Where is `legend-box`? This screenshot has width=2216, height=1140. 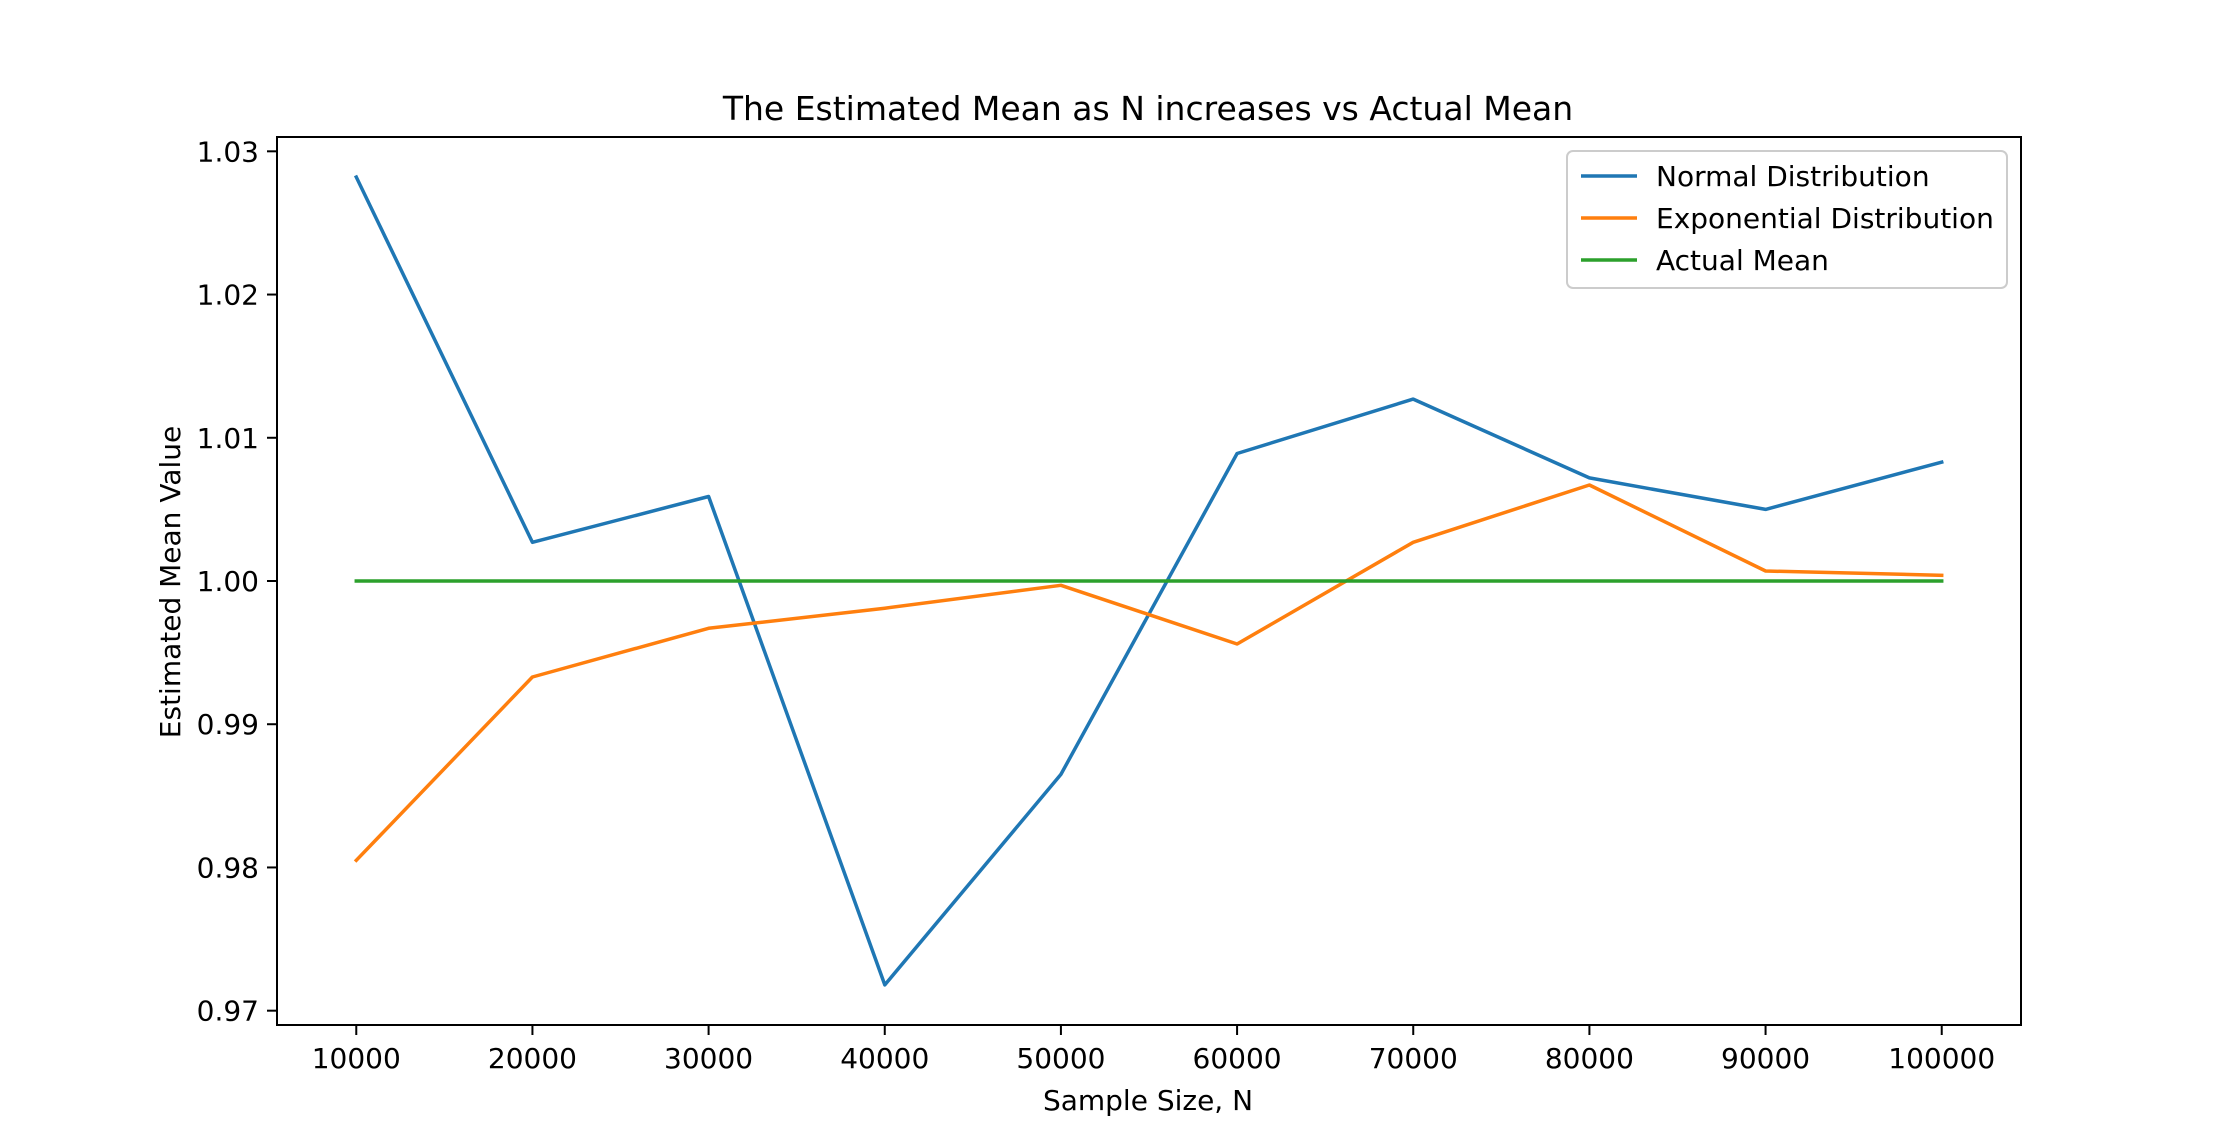 legend-box is located at coordinates (1787, 219).